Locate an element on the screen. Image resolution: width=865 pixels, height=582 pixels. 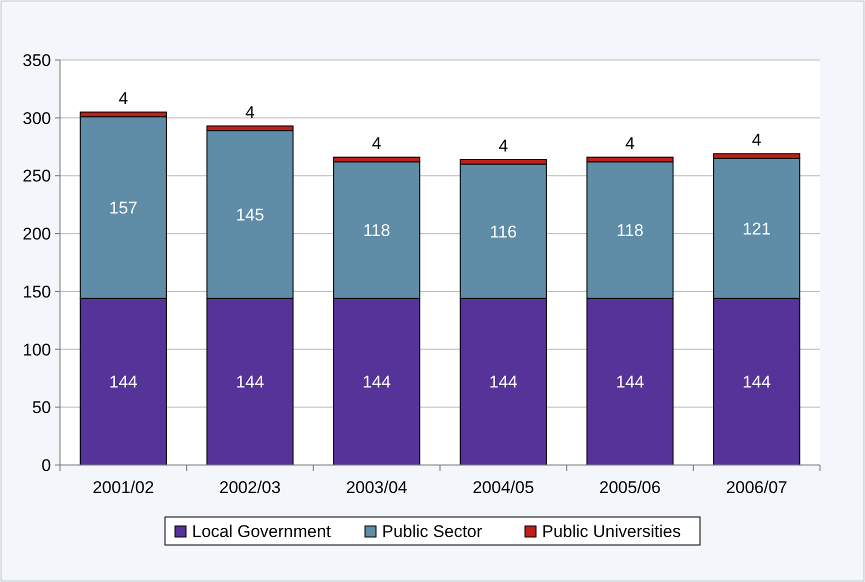
x-tick-label: 2006/07 is located at coordinates (757, 487).